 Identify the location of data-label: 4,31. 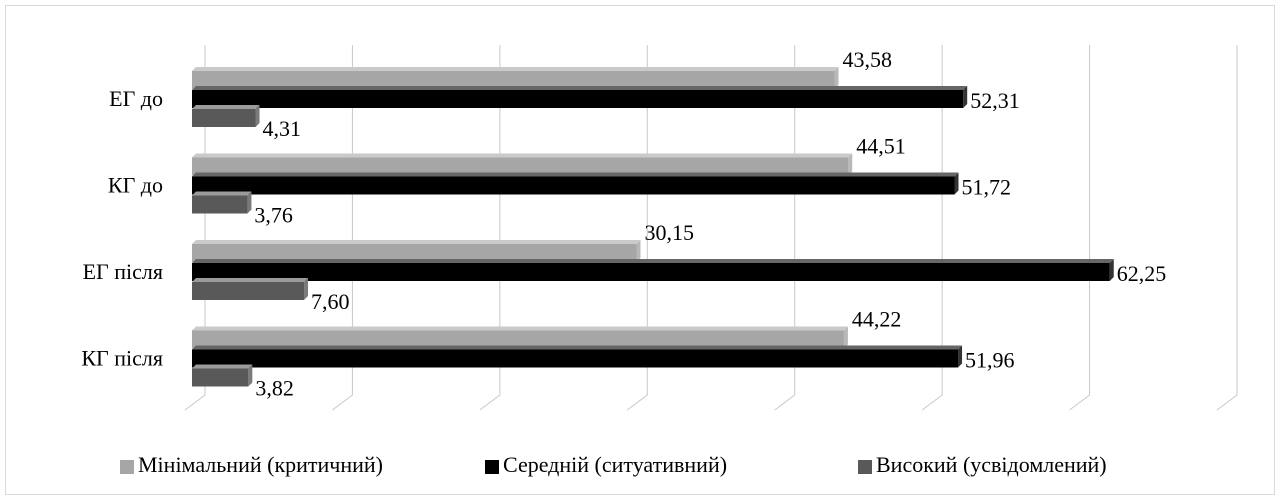
(282, 128).